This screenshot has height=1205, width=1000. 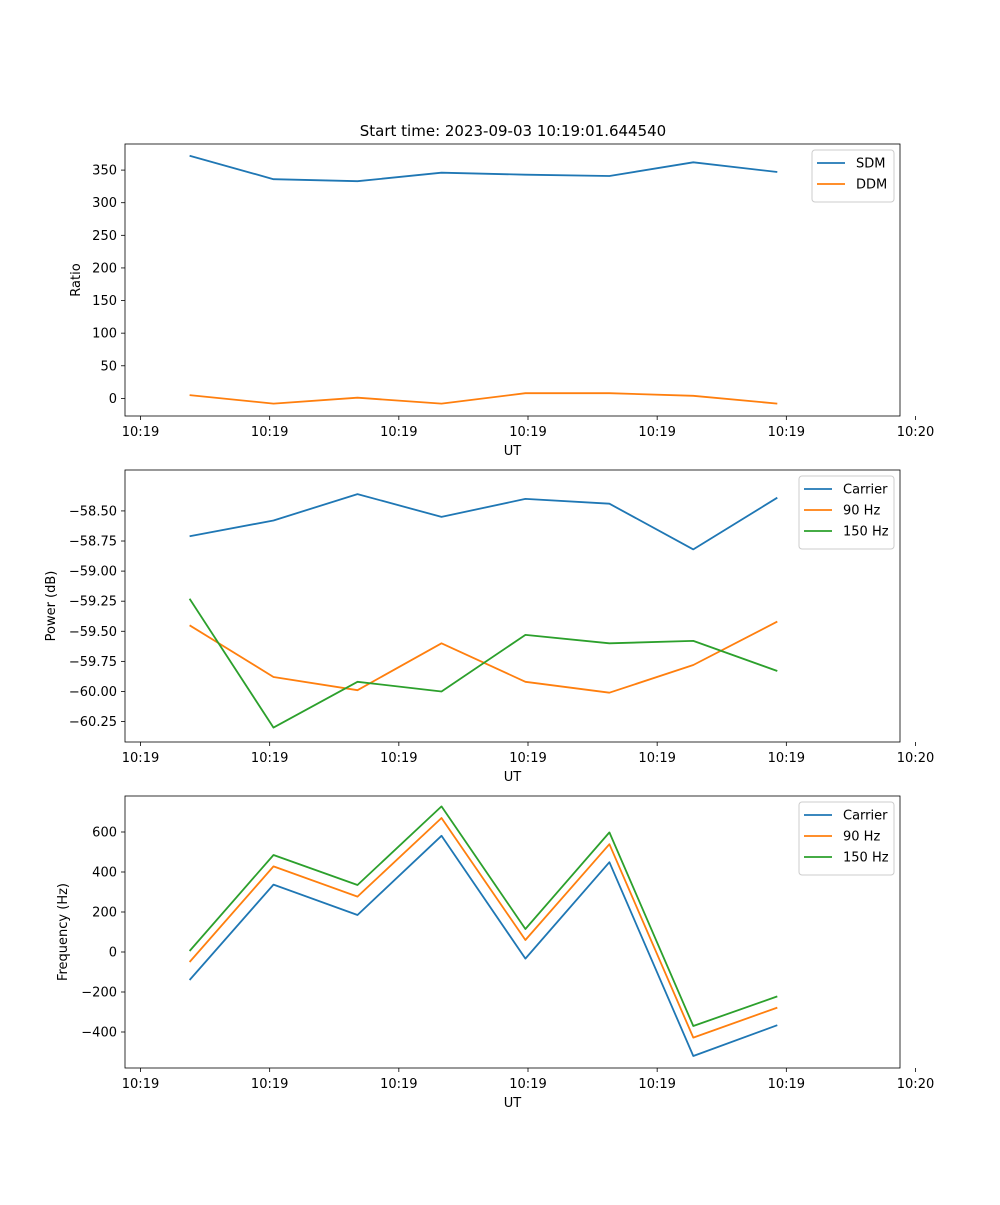 I want to click on y-tick-label: −58.75, so click(x=93, y=542).